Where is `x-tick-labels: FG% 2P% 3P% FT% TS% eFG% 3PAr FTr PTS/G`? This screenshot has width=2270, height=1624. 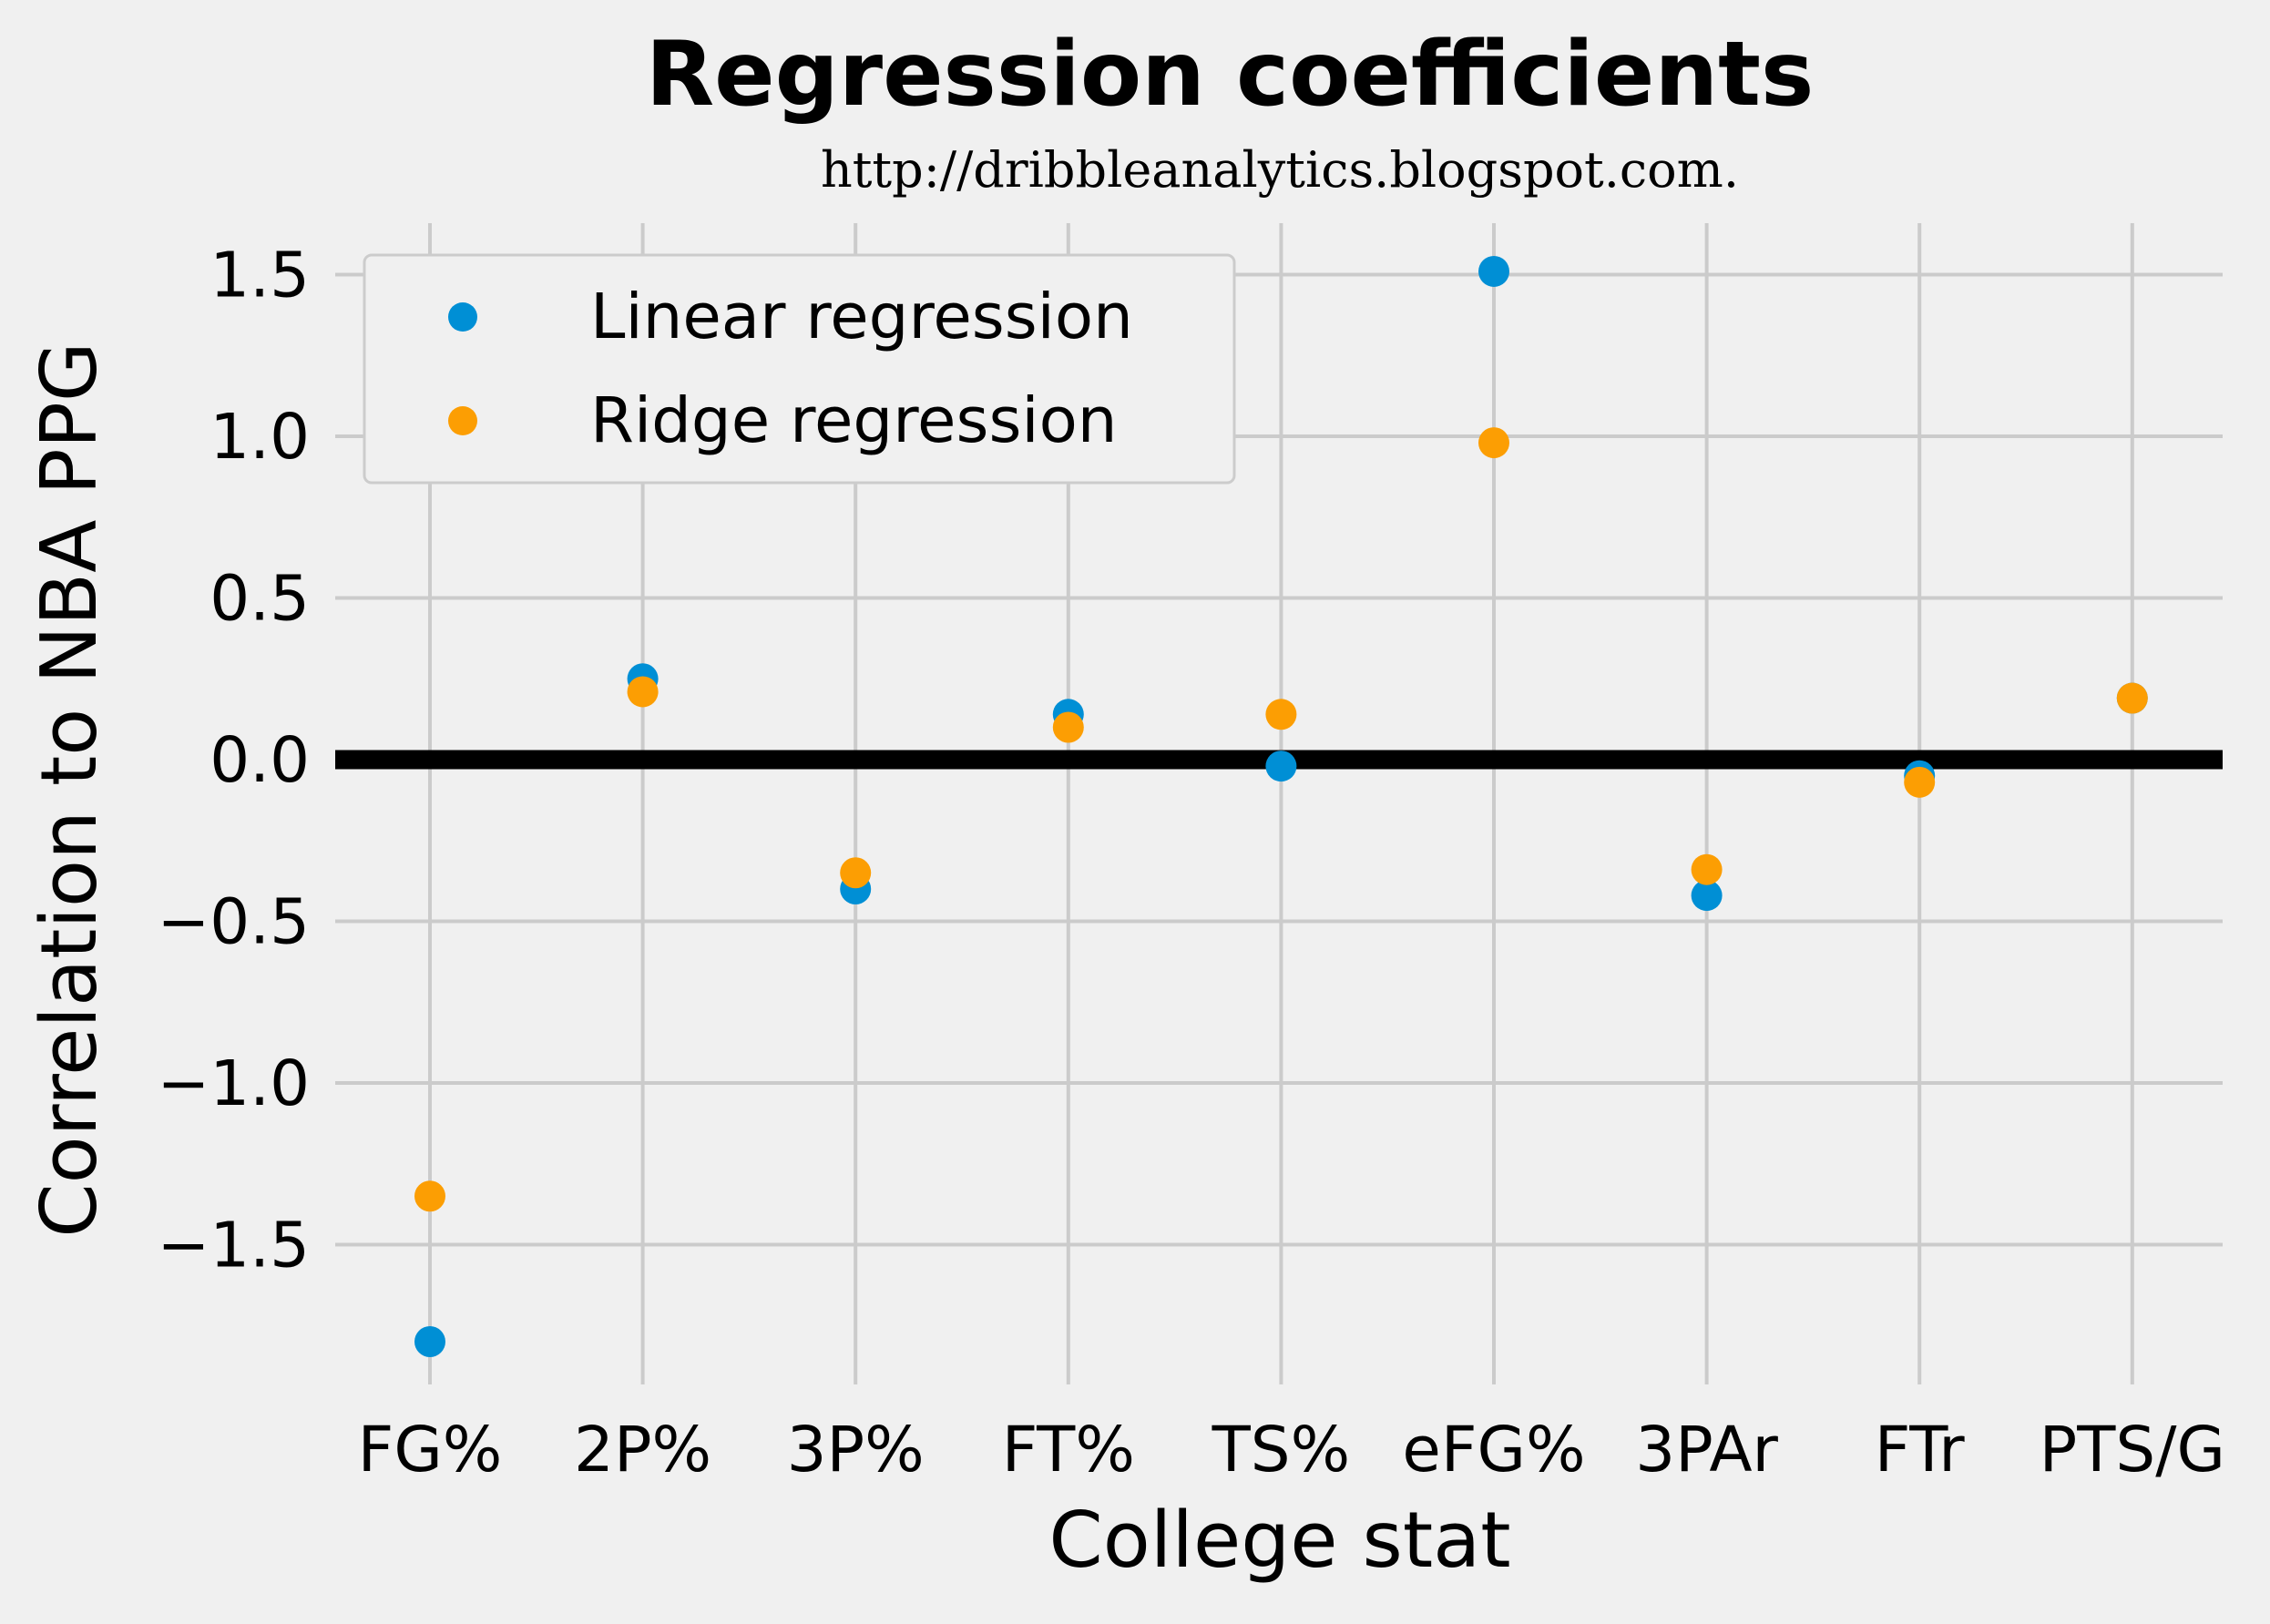
x-tick-labels: FG% 2P% 3P% FT% TS% eFG% 3PAr FTr PTS/G is located at coordinates (1291, 1450).